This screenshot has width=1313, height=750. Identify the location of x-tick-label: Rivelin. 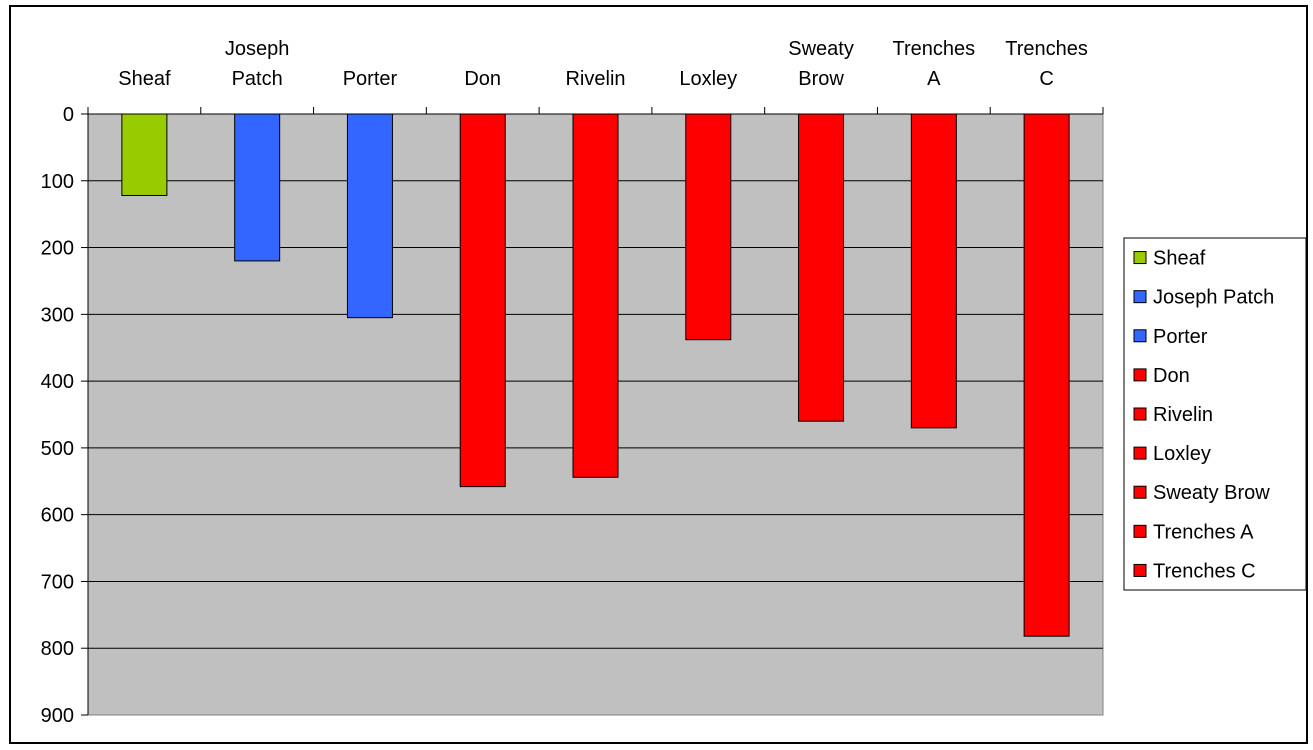
(595, 79).